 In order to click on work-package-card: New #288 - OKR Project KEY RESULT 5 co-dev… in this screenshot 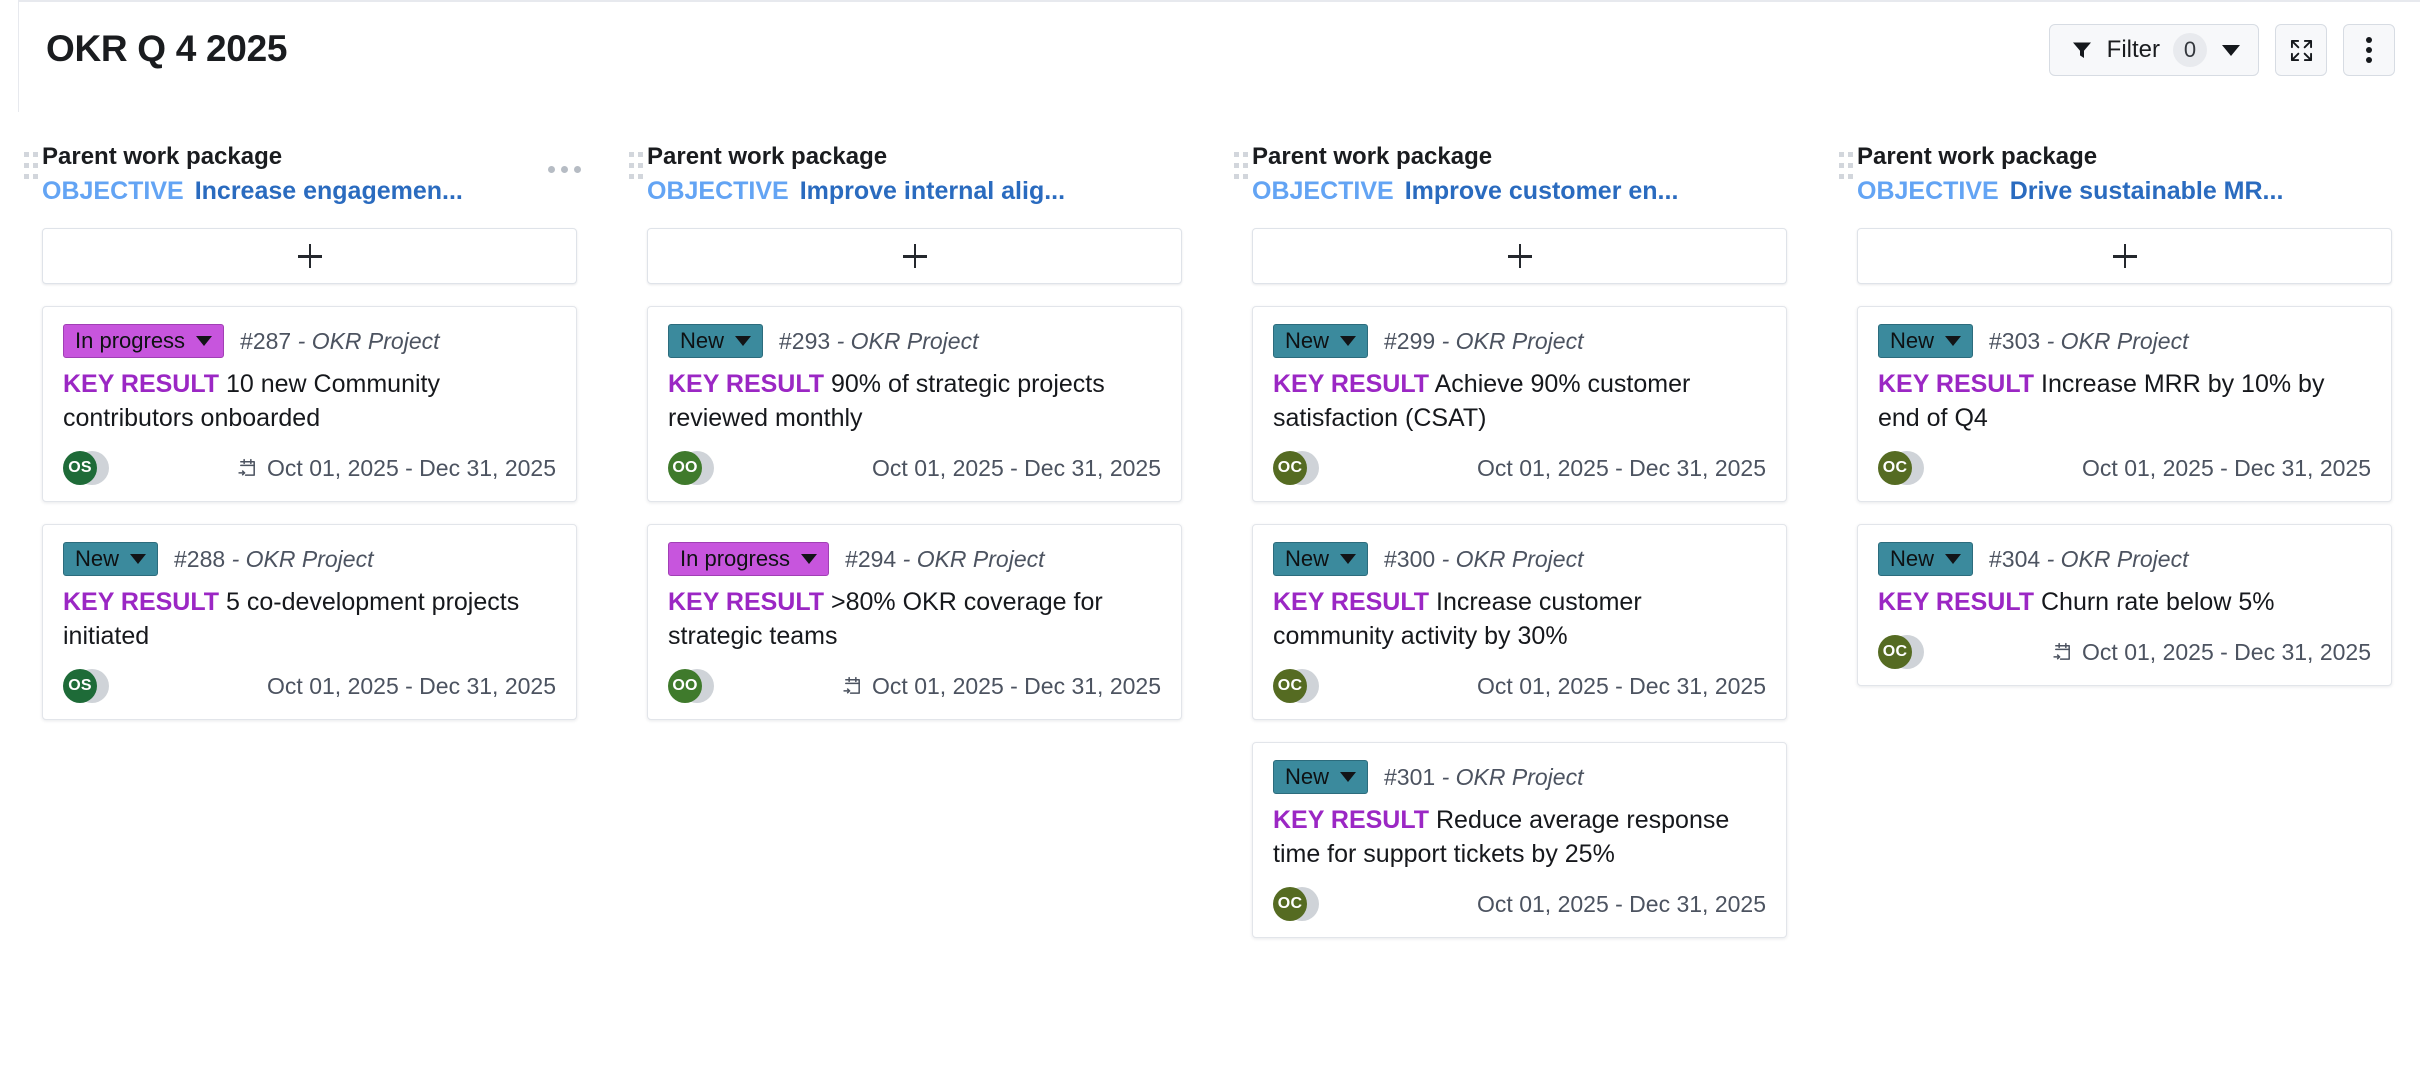, I will do `click(309, 622)`.